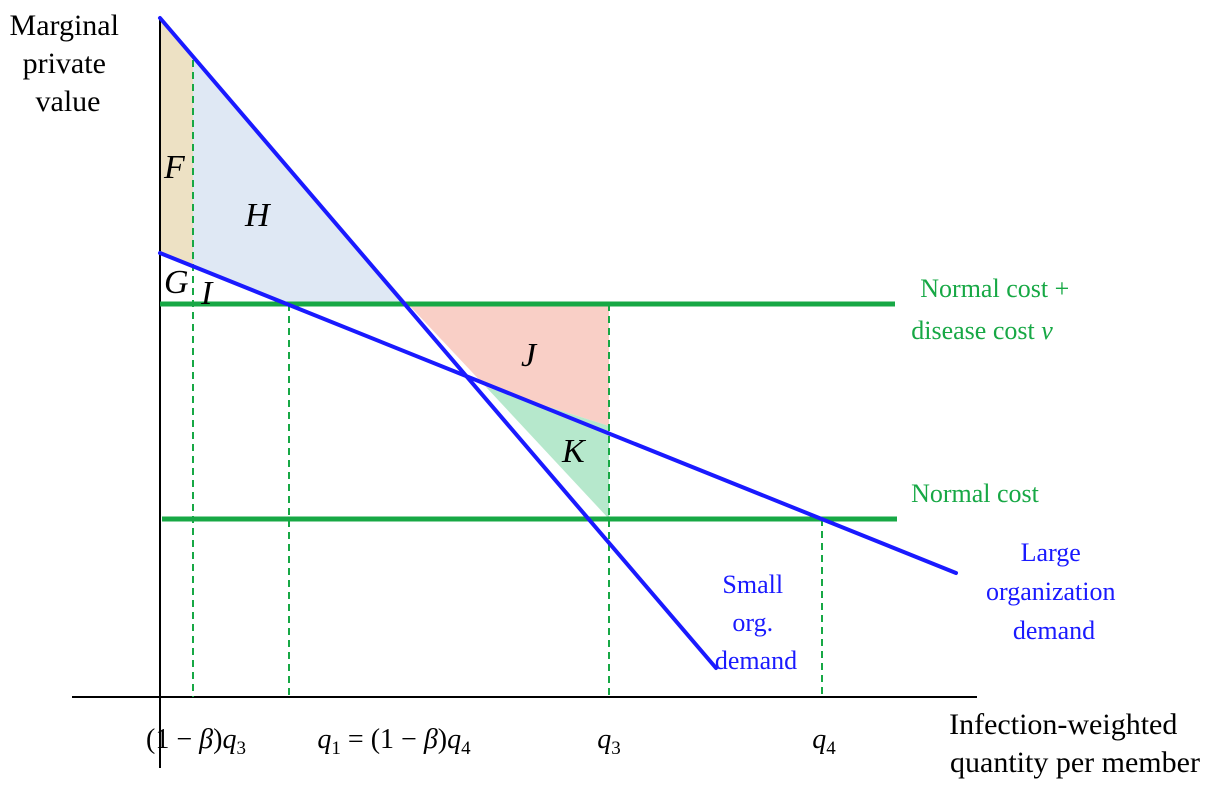 The width and height of the screenshot is (1229, 785). Describe the element at coordinates (976, 330) in the screenshot. I see `cost-high-label-text: disease cost` at that location.